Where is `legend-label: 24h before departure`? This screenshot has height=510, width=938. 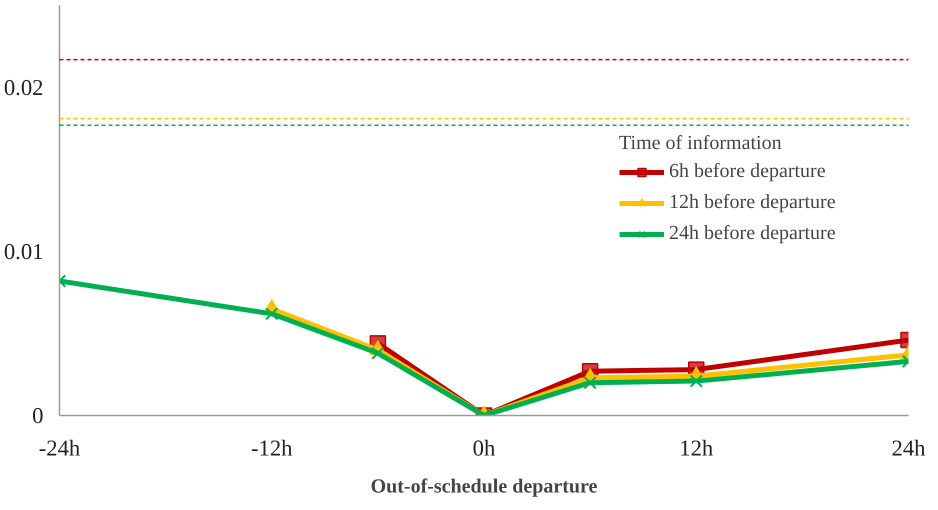 legend-label: 24h before departure is located at coordinates (752, 233).